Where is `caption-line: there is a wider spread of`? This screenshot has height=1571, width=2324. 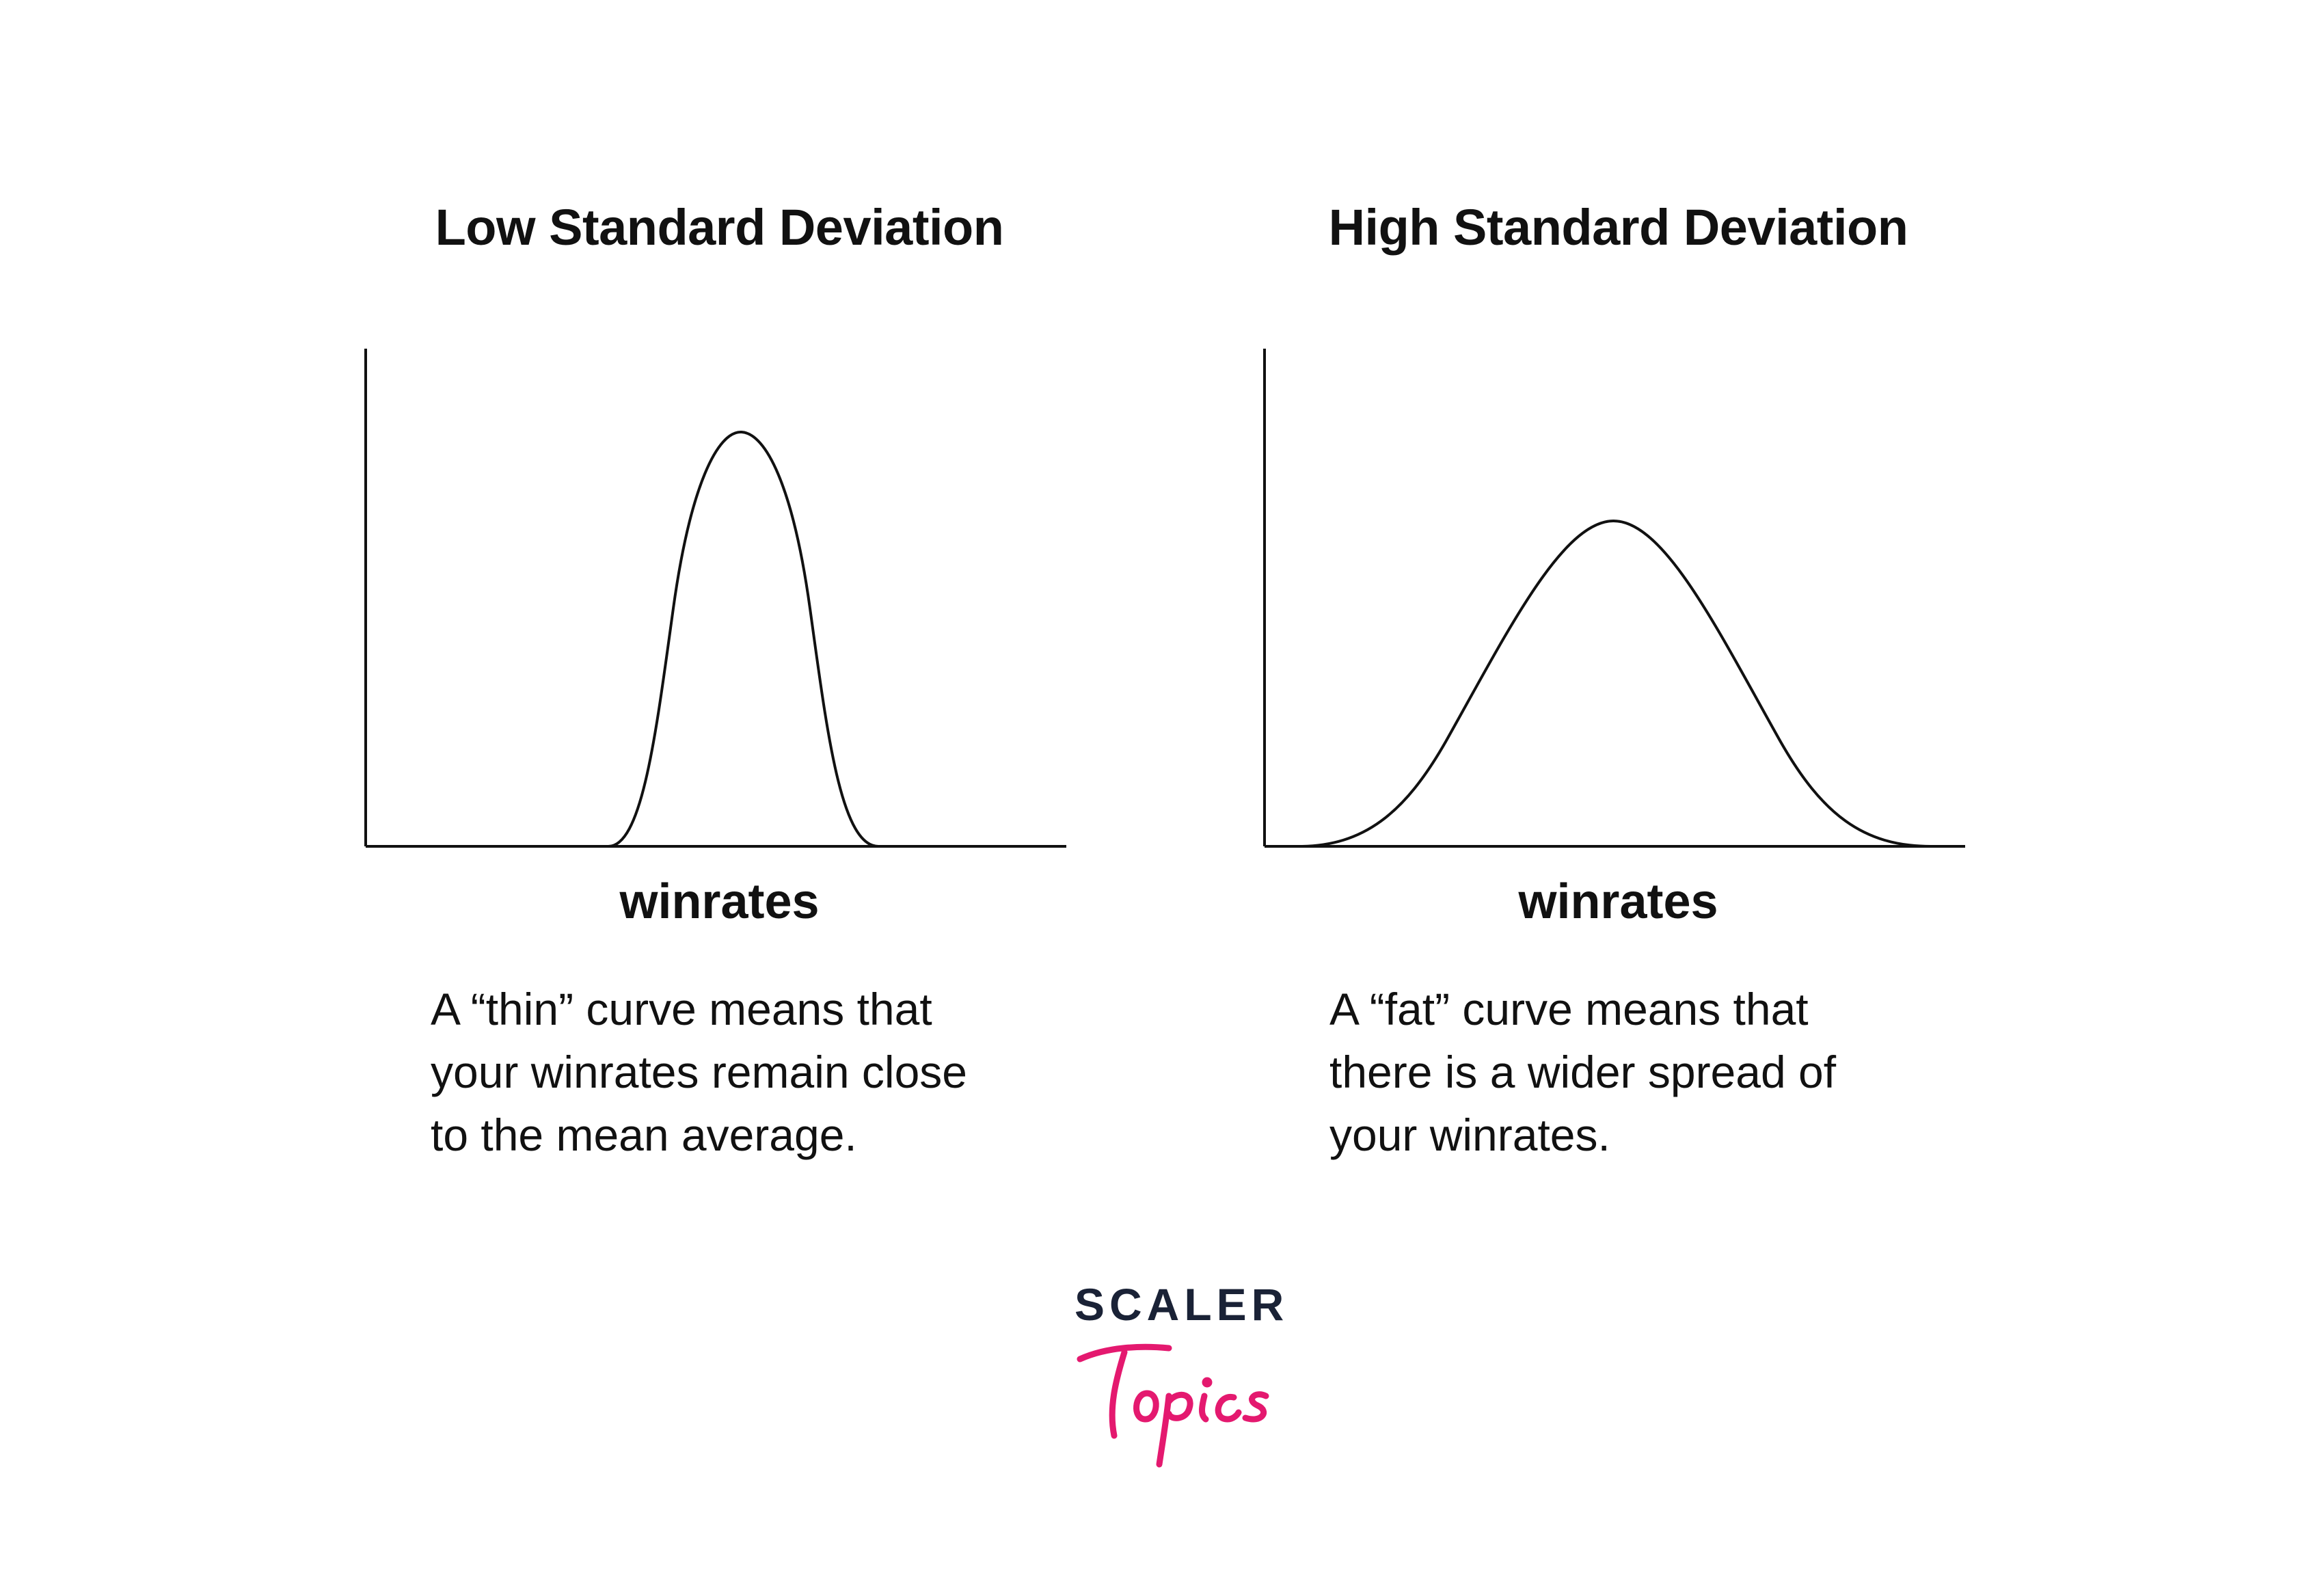
caption-line: there is a wider spread of is located at coordinates (1583, 1072).